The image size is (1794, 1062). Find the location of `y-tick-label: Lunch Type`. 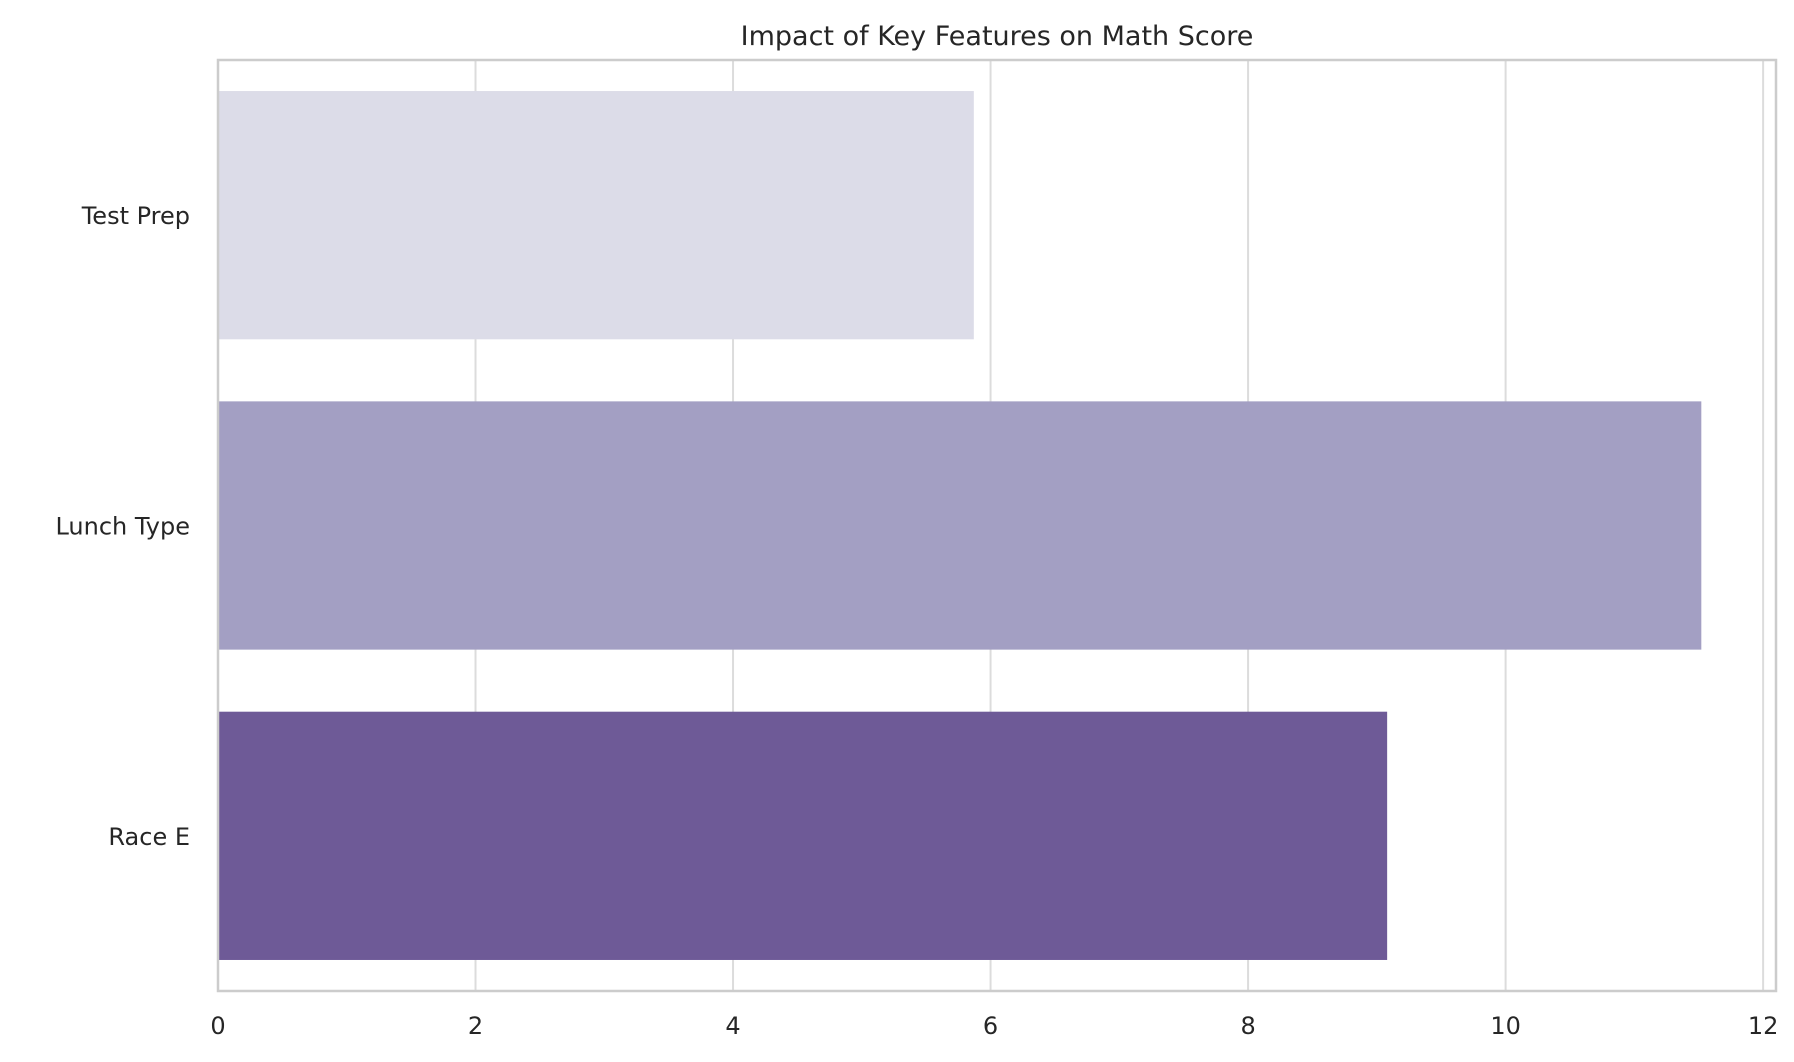

y-tick-label: Lunch Type is located at coordinates (122, 527).